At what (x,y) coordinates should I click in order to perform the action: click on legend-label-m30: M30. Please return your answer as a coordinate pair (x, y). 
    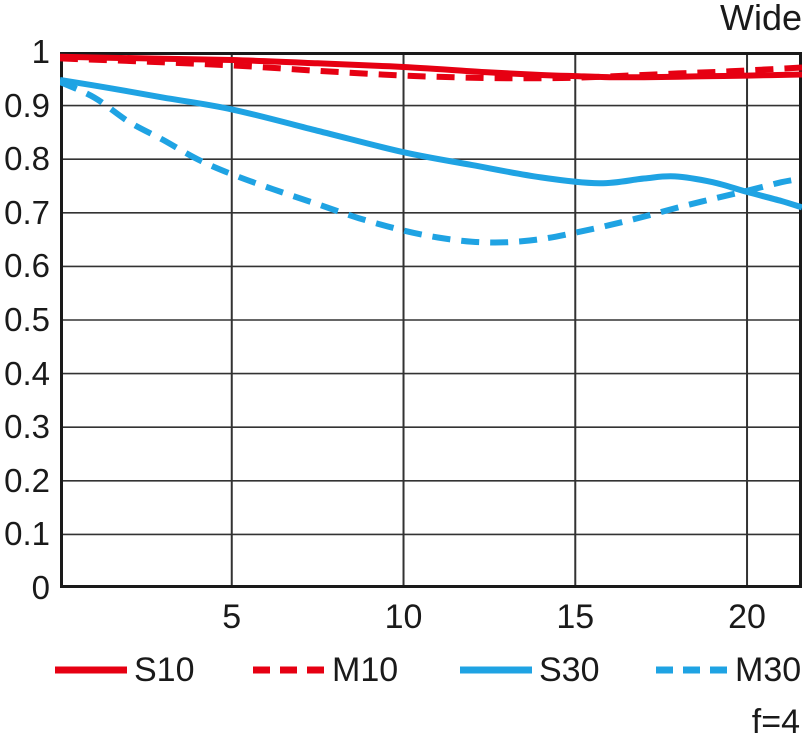
    Looking at the image, I should click on (768, 670).